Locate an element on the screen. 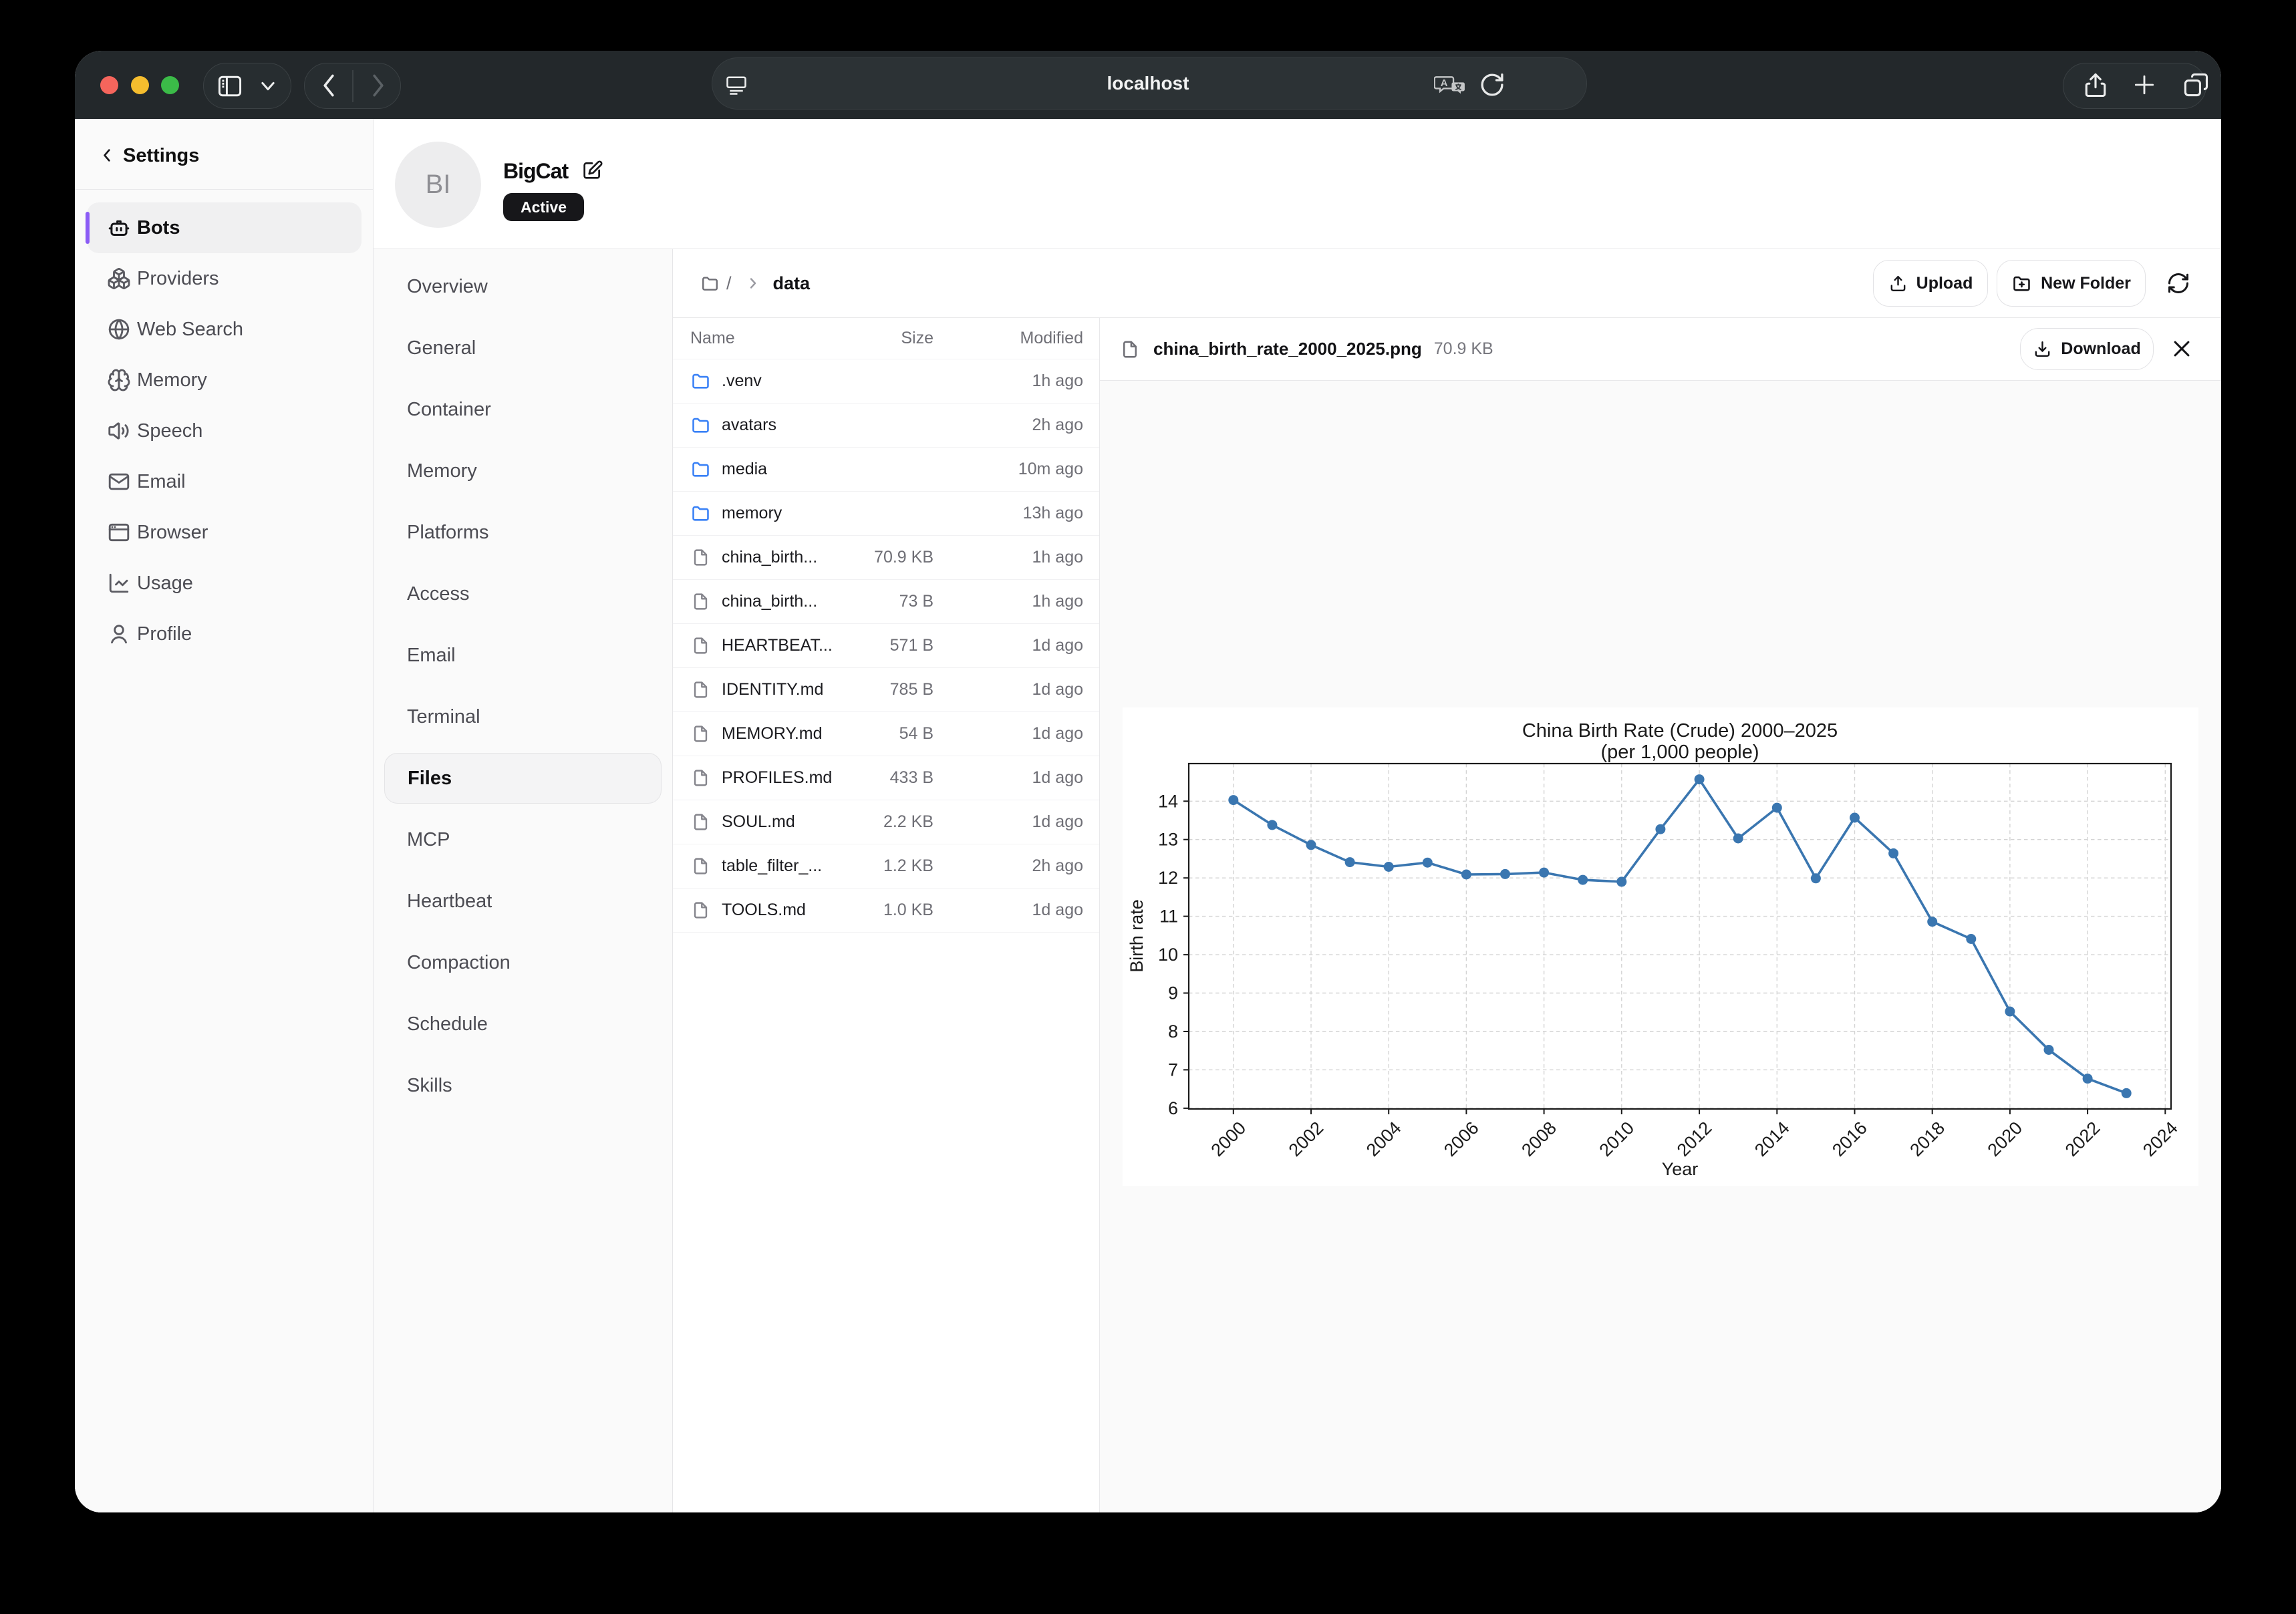  svg-text: 10 is located at coordinates (1168, 955).